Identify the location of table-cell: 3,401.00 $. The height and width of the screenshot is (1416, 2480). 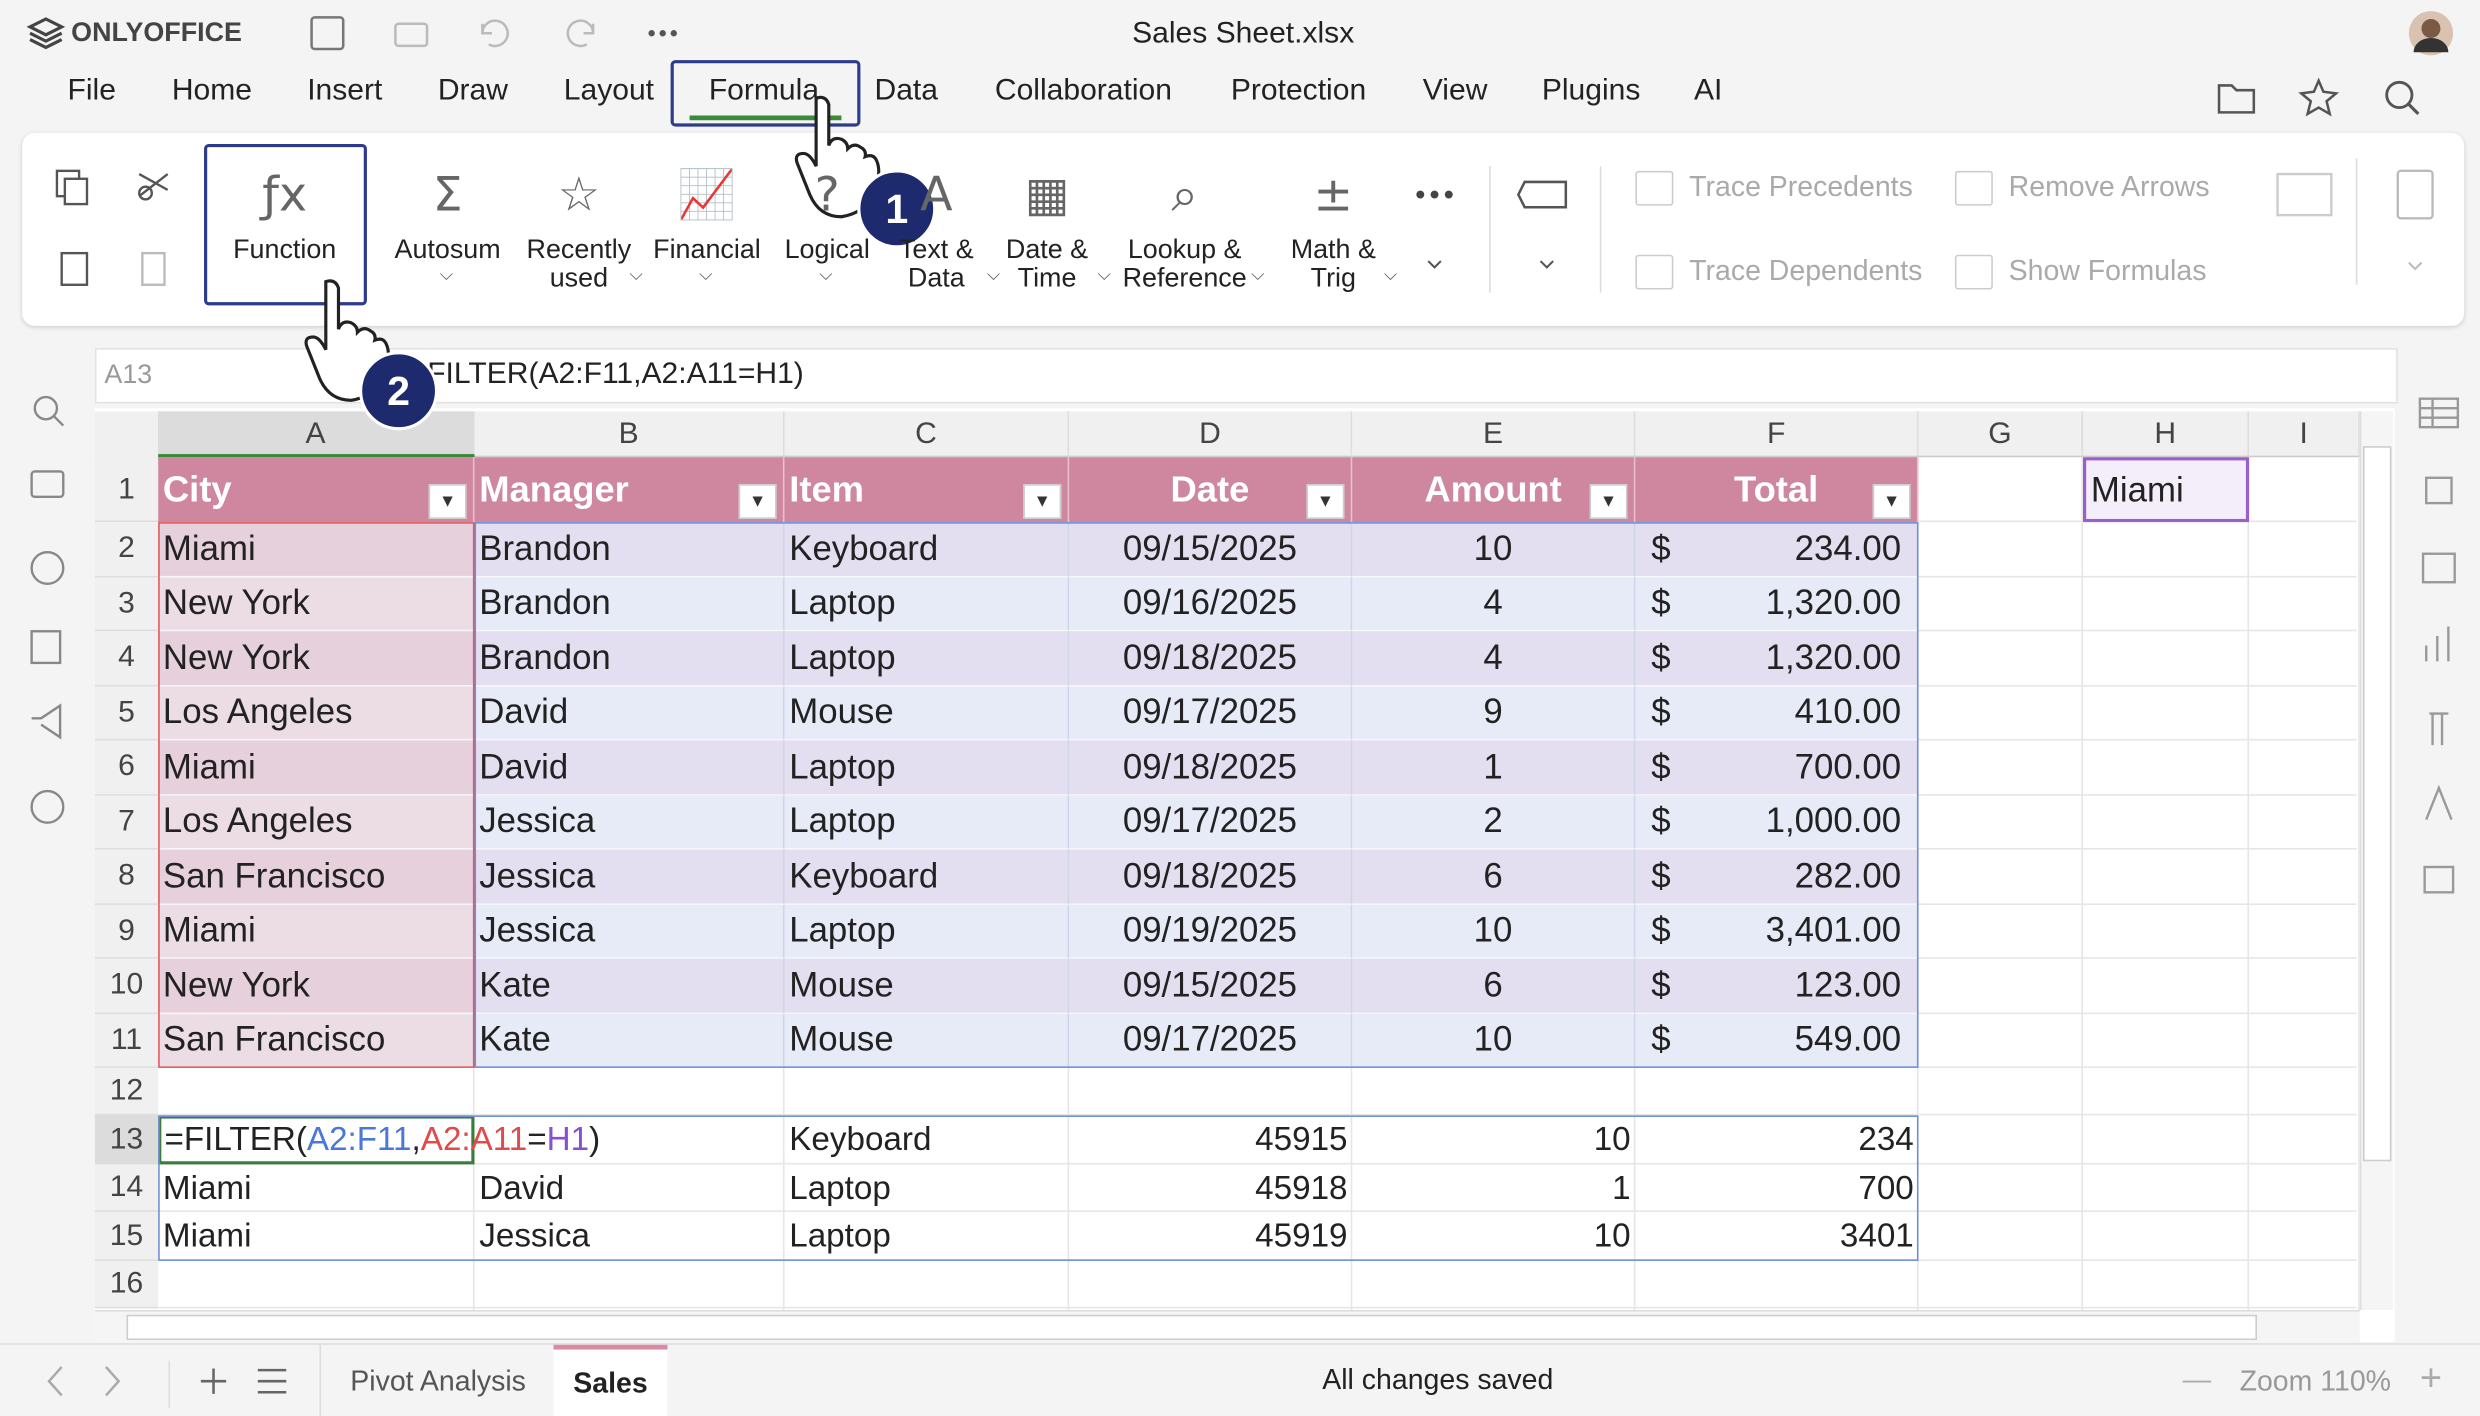
(1777, 931).